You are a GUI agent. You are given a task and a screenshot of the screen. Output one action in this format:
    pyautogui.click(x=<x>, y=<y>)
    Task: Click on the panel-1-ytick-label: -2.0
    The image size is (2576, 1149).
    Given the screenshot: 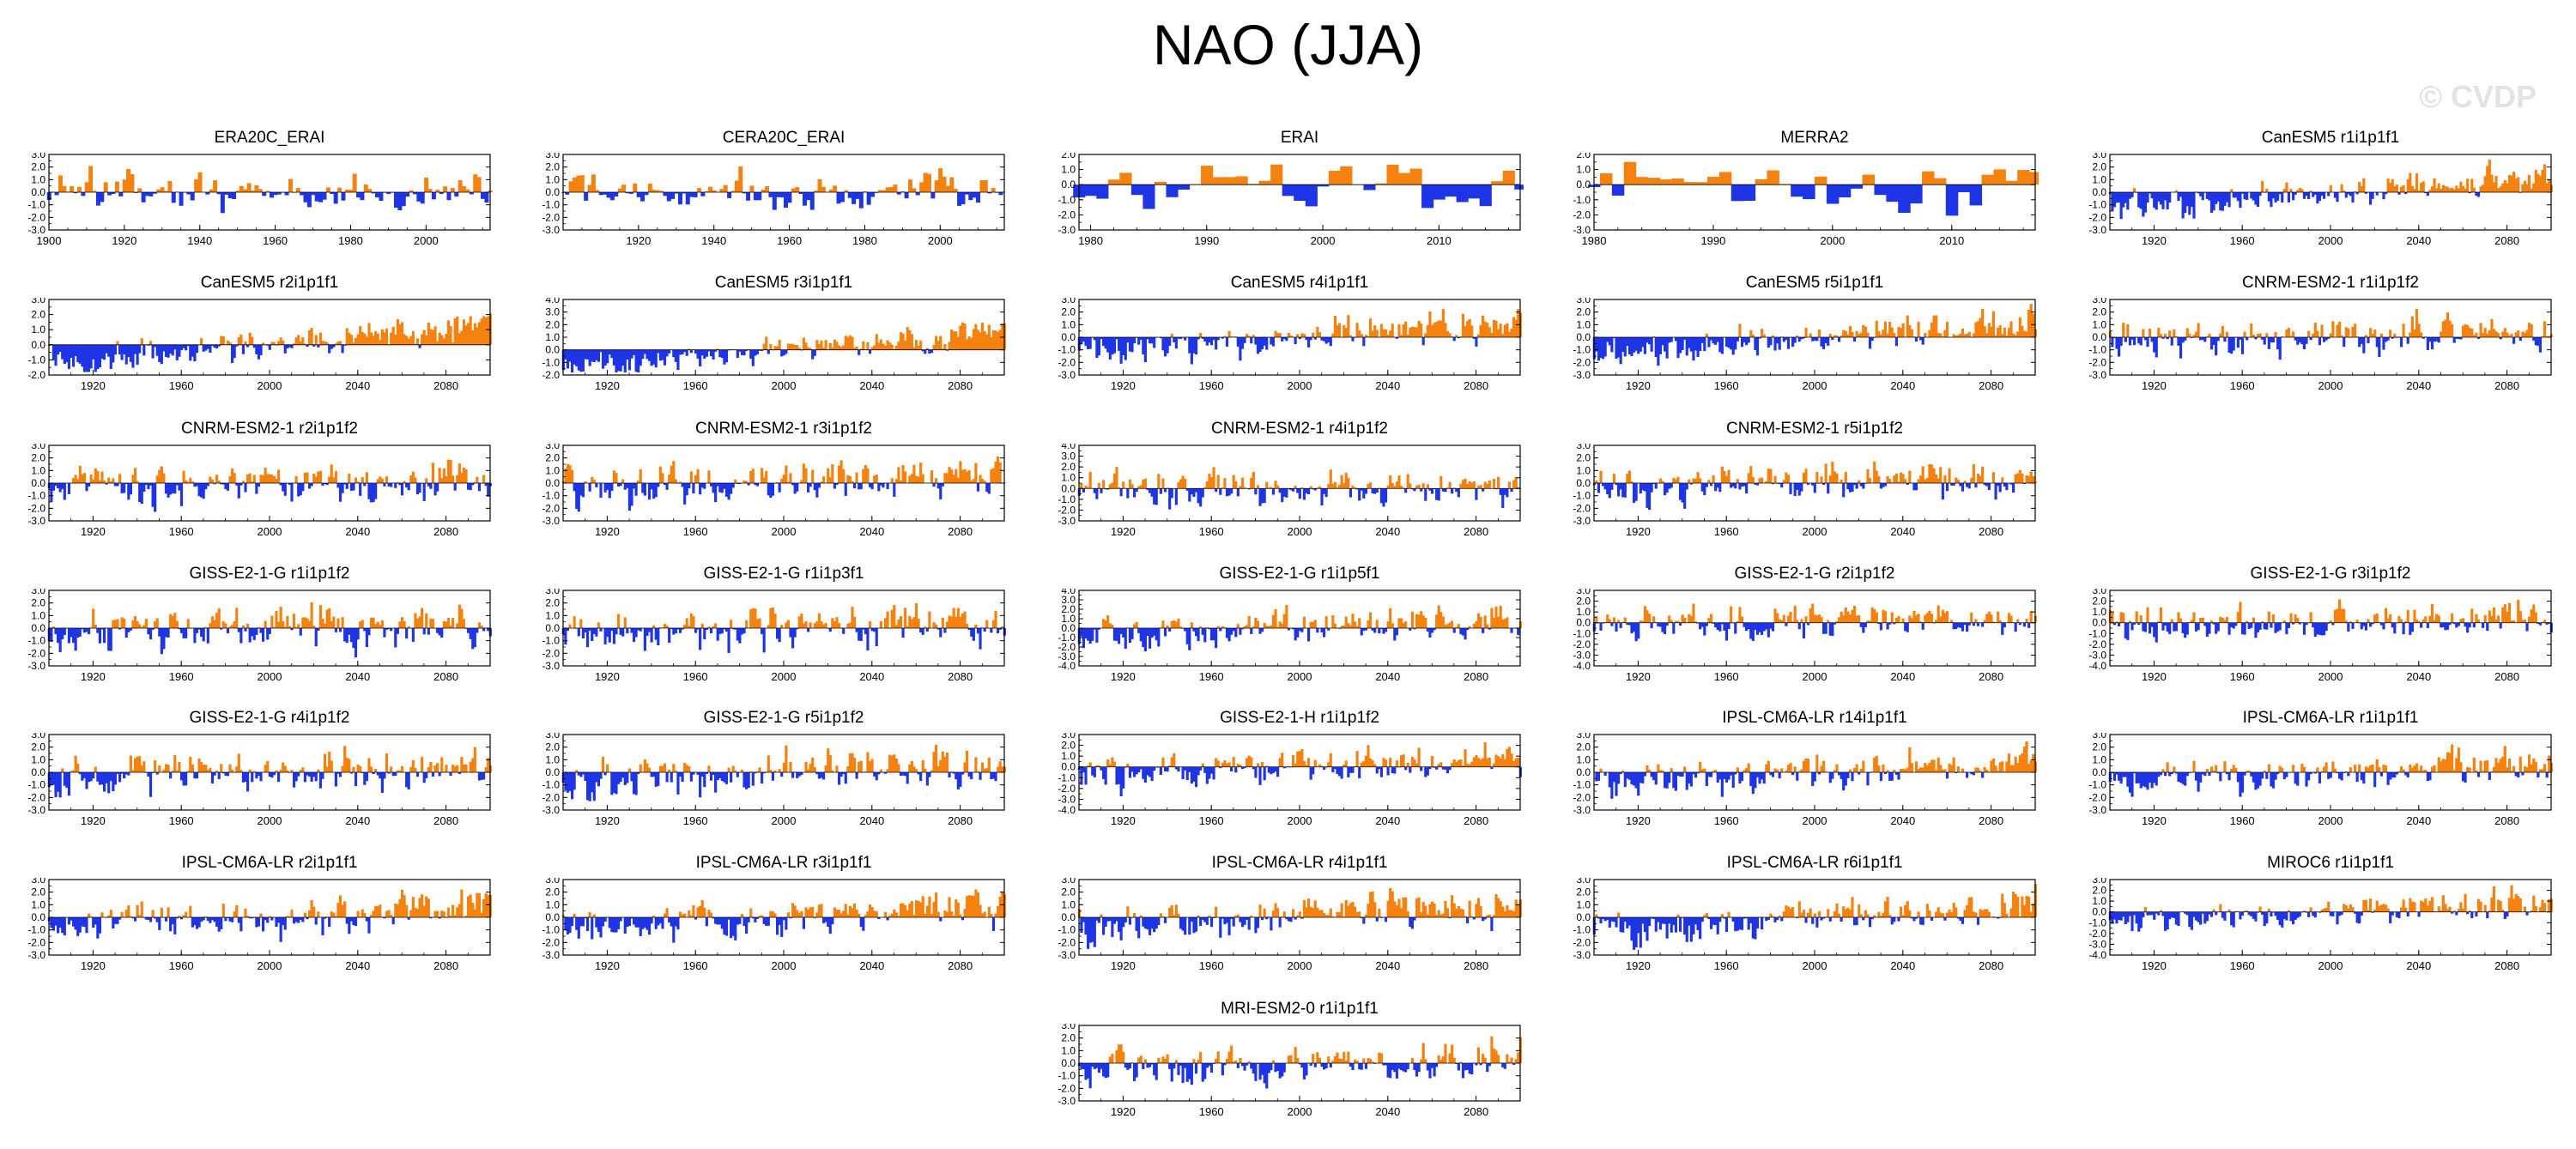 What is the action you would take?
    pyautogui.click(x=36, y=217)
    